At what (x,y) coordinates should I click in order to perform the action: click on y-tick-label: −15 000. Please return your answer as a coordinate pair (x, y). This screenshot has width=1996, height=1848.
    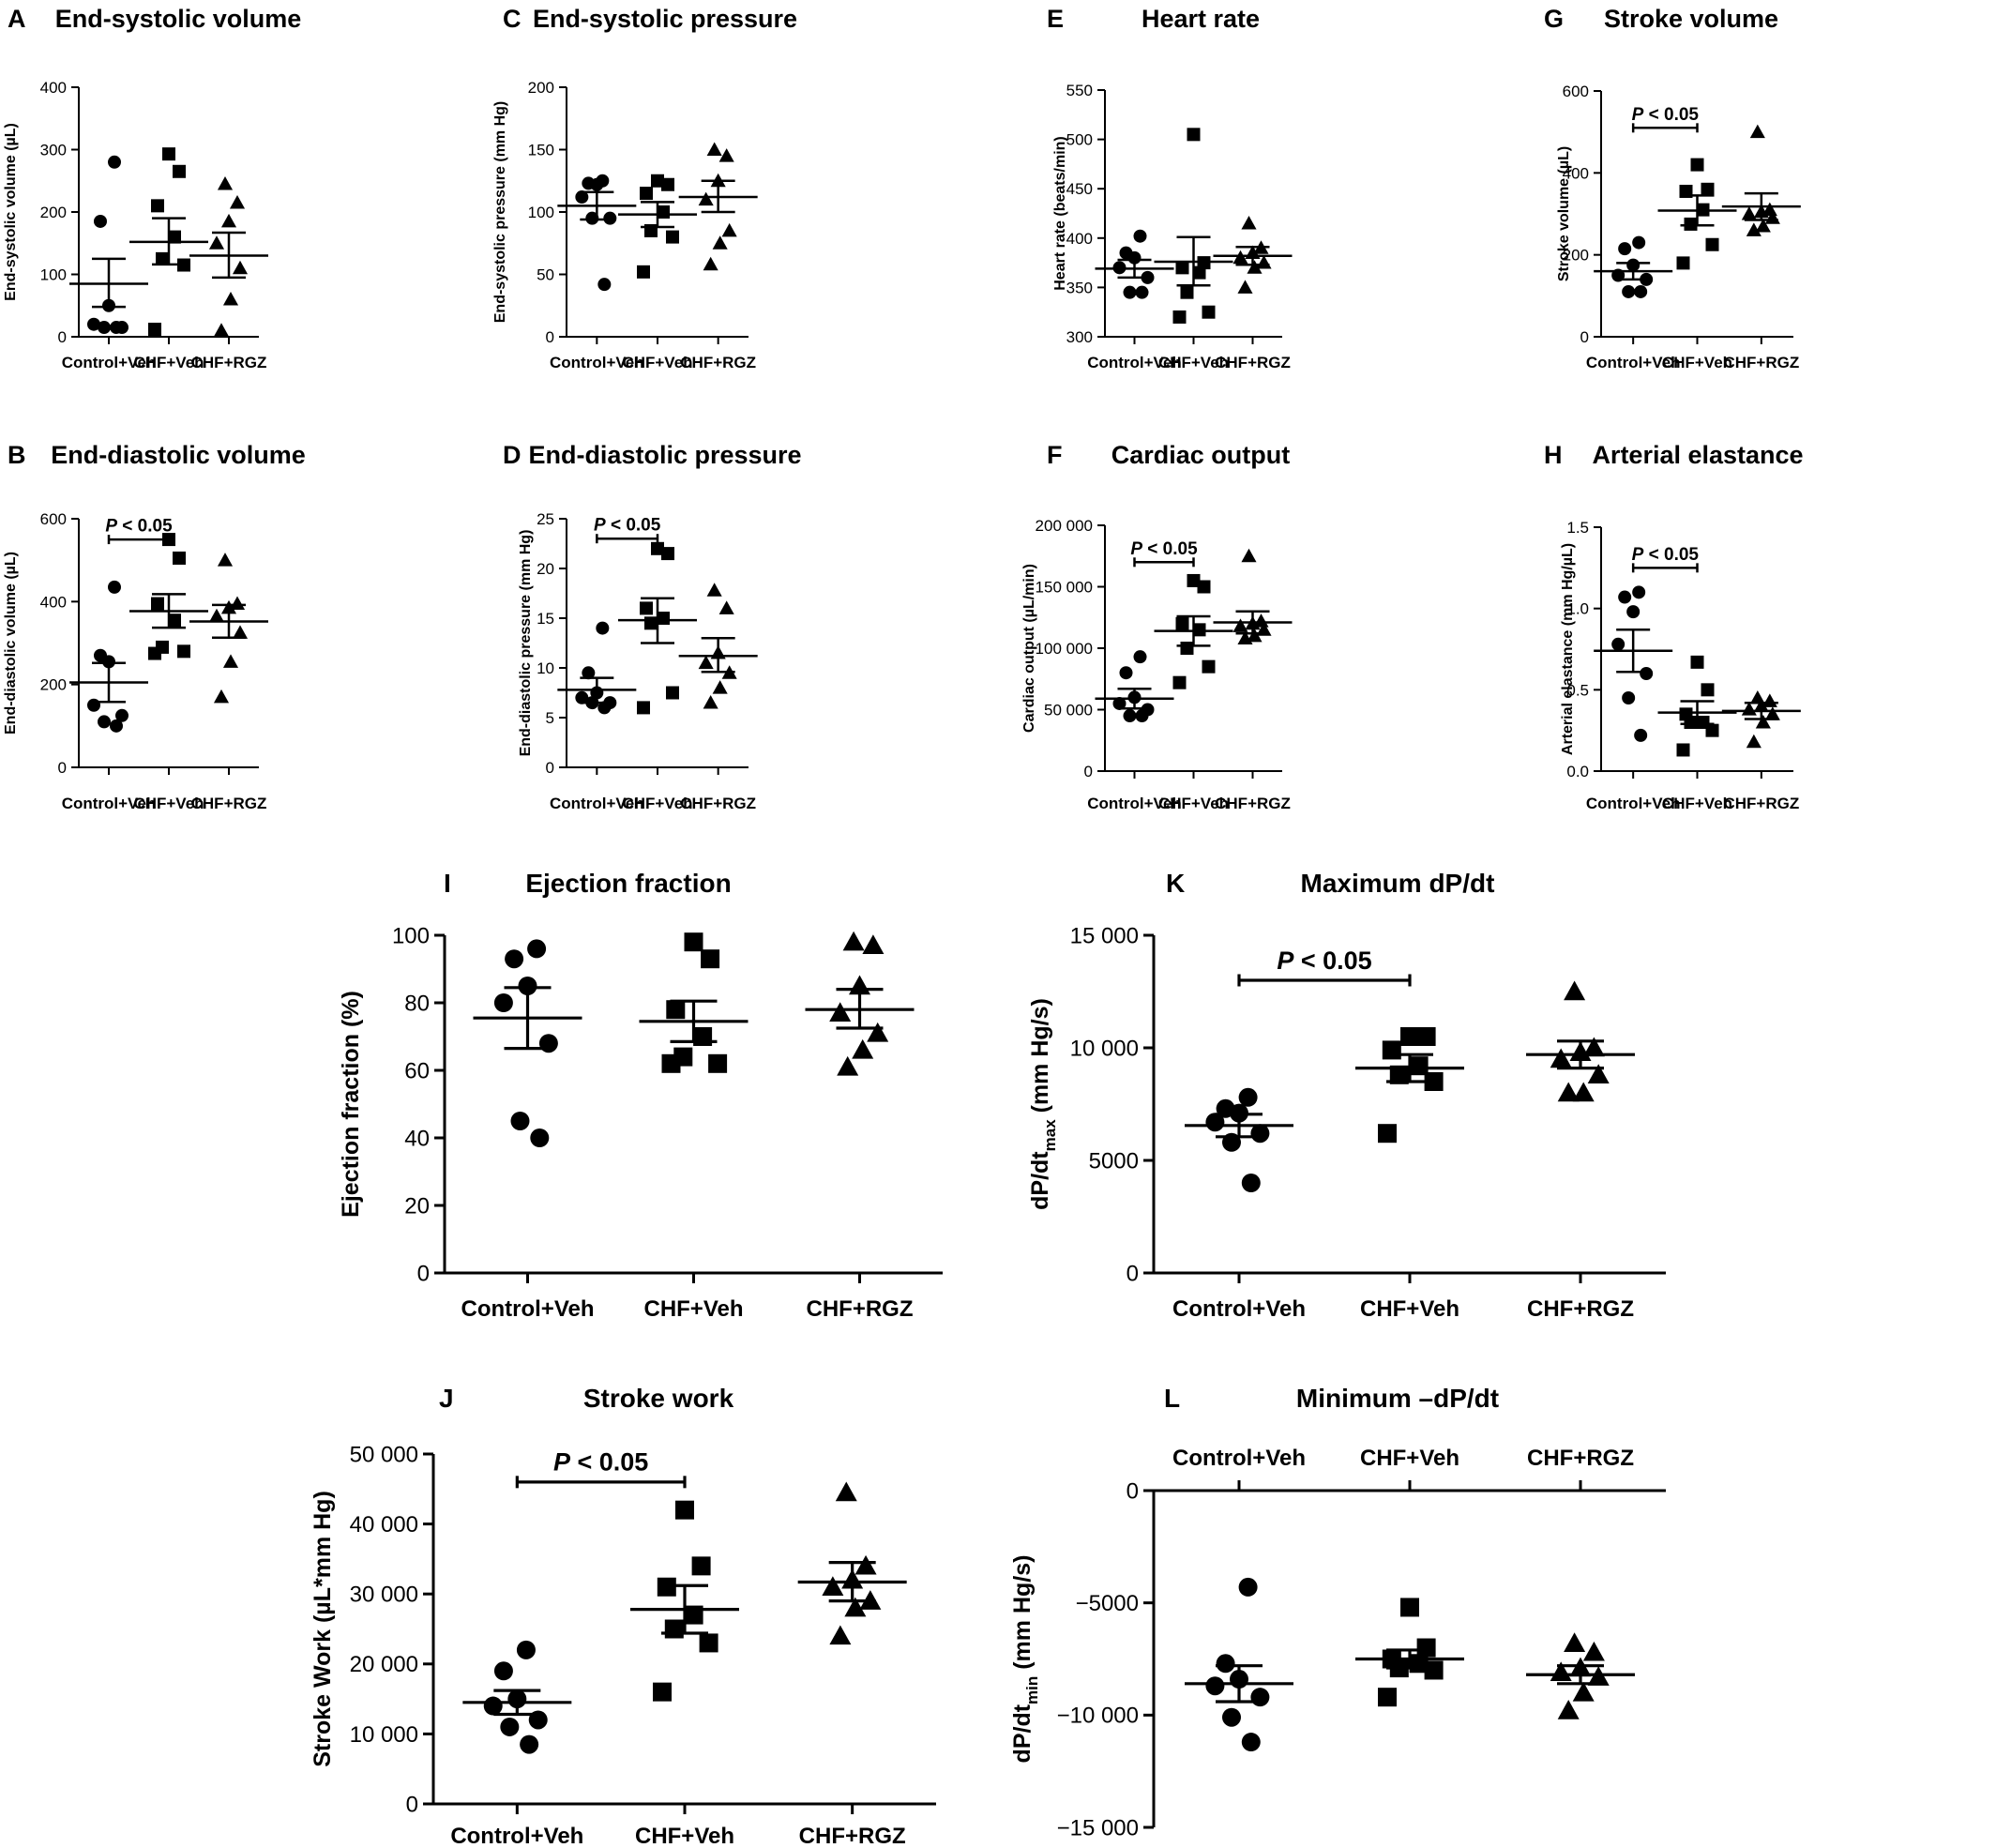
    Looking at the image, I should click on (1098, 1827).